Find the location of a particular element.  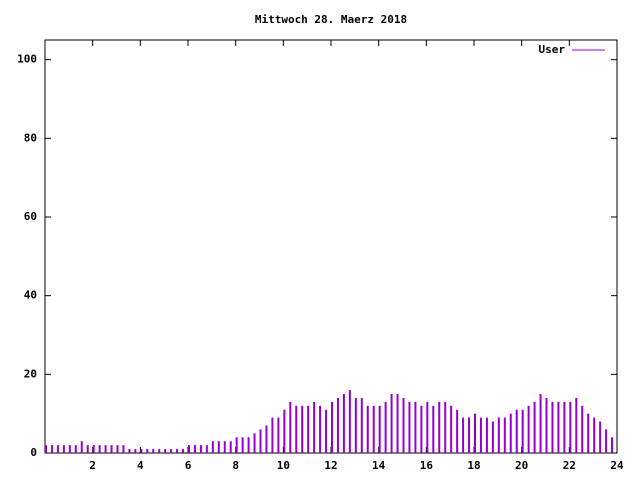

x-tick-label: 22 is located at coordinates (569, 465).